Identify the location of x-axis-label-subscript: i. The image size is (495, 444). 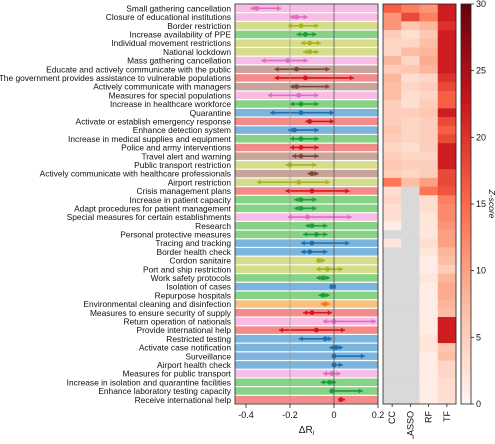
(314, 433).